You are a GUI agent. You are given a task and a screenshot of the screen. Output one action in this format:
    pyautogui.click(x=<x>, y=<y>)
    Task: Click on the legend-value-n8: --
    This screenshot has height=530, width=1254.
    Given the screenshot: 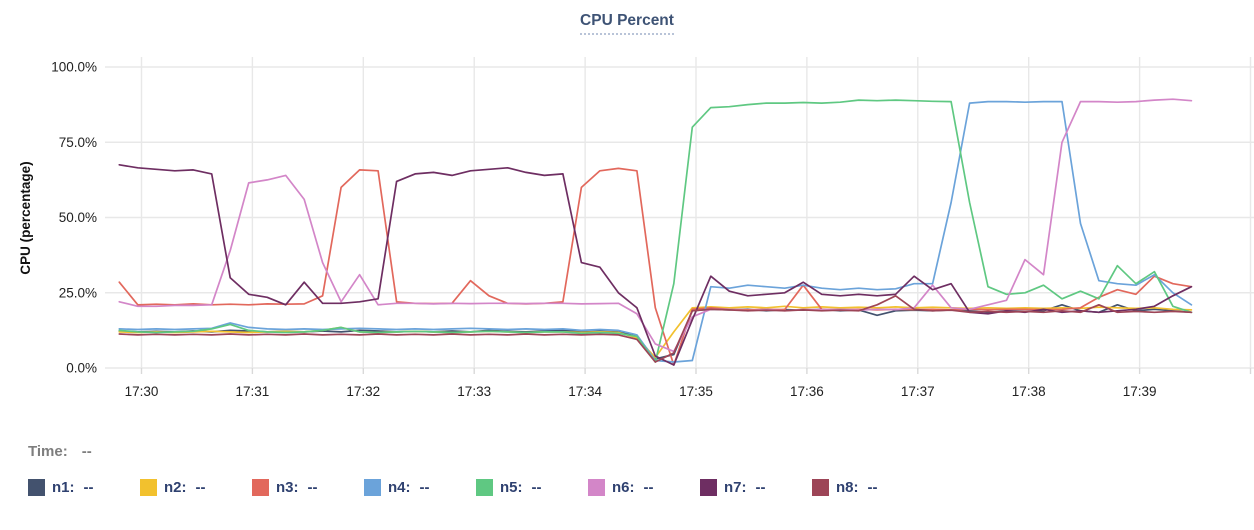 What is the action you would take?
    pyautogui.click(x=872, y=487)
    